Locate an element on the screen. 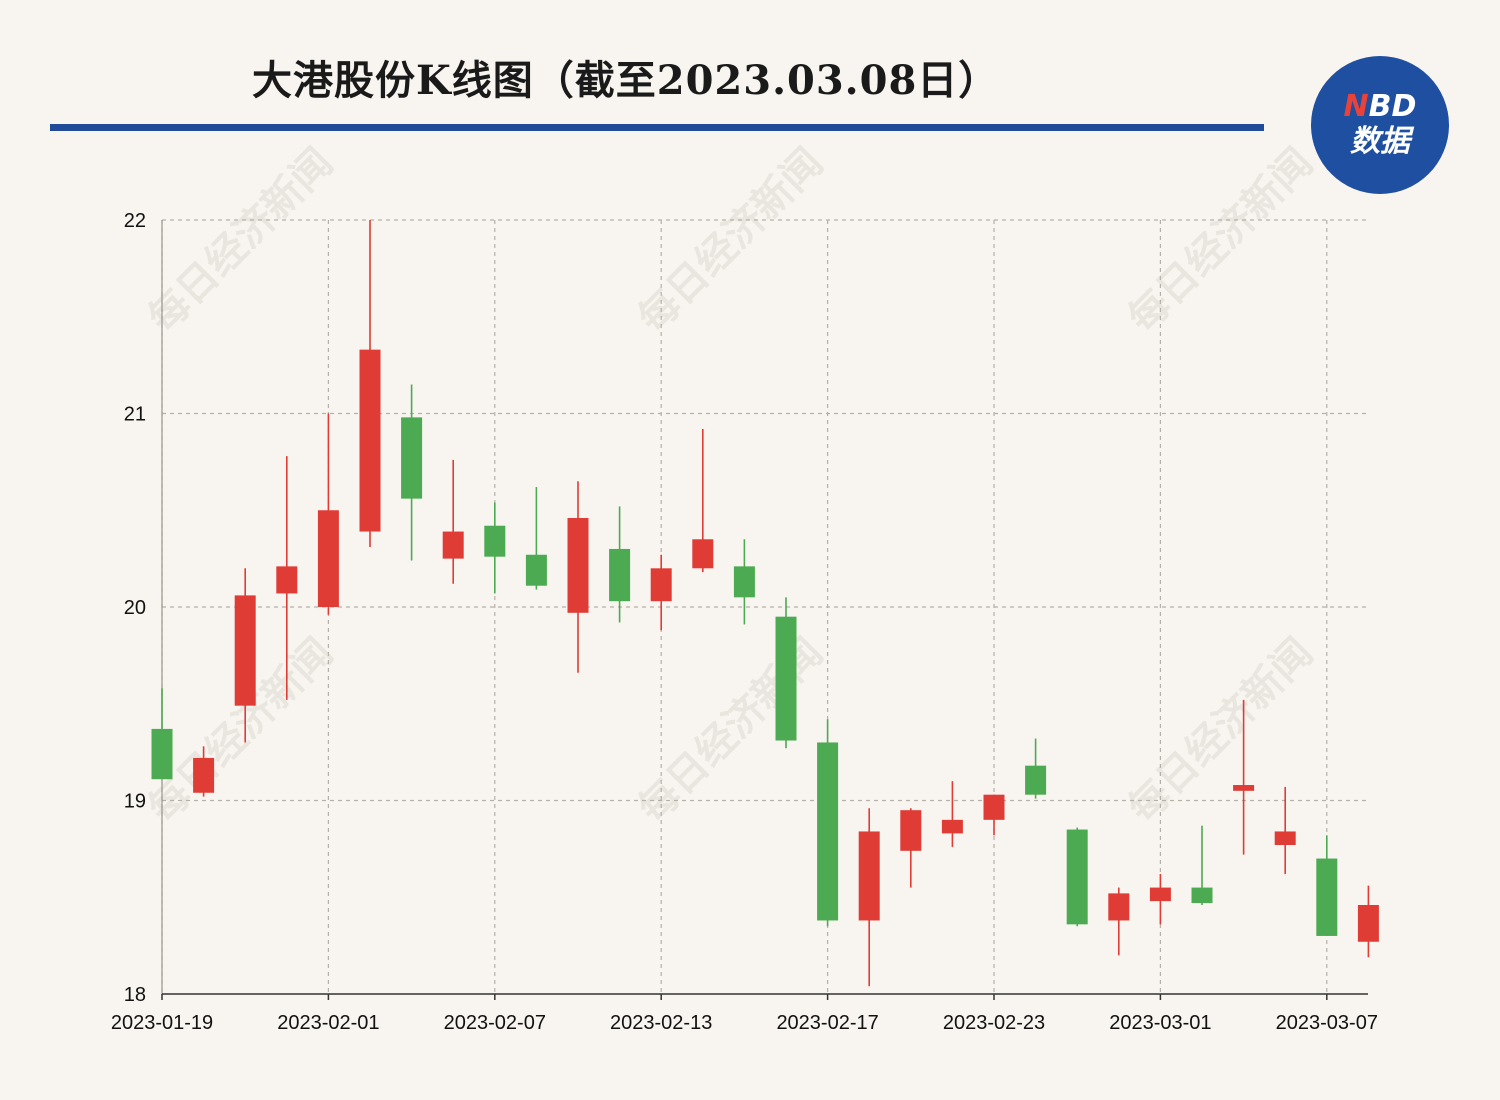 The width and height of the screenshot is (1500, 1100). x-tick-label: 2023-02-23 is located at coordinates (994, 1023).